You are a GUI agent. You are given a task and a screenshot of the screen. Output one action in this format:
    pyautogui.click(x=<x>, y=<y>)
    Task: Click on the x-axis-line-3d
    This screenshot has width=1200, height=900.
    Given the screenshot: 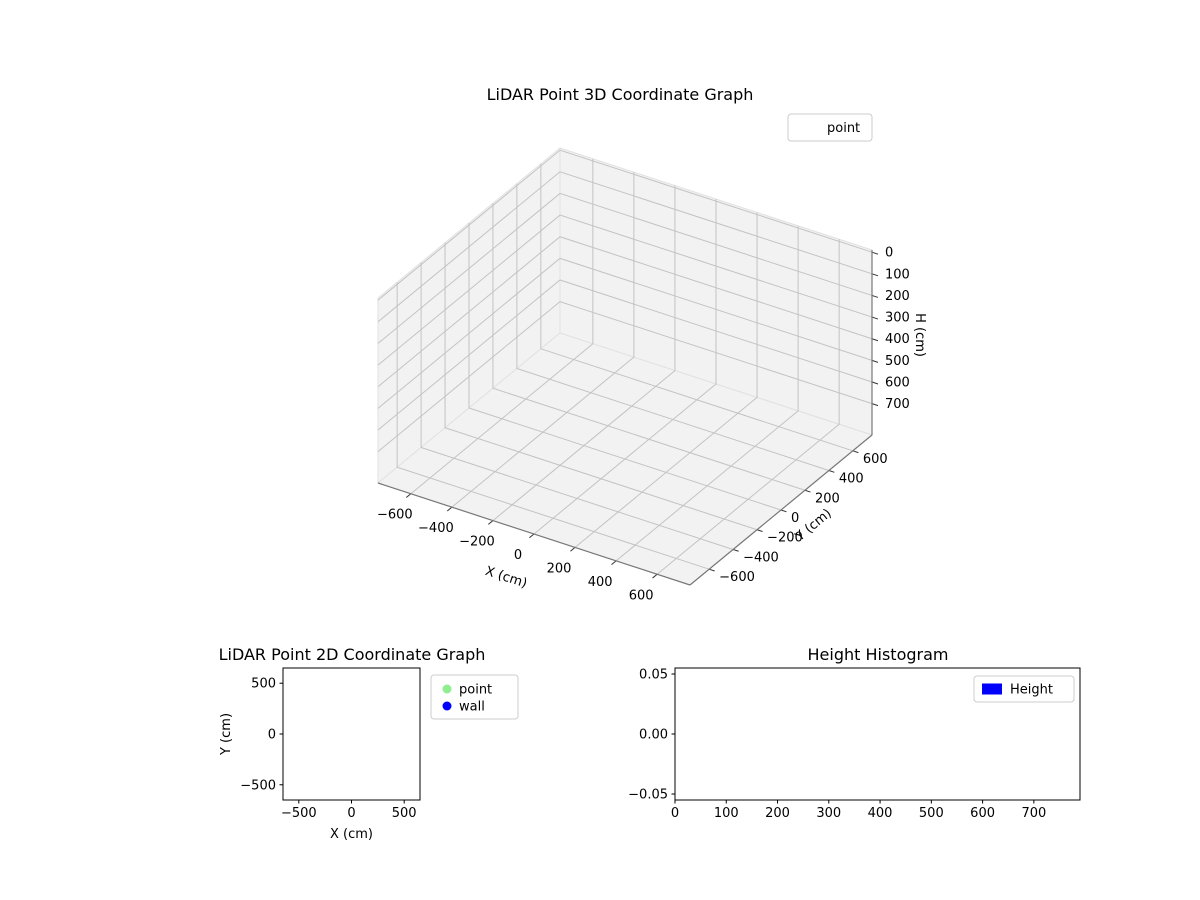 What is the action you would take?
    pyautogui.click(x=534, y=534)
    